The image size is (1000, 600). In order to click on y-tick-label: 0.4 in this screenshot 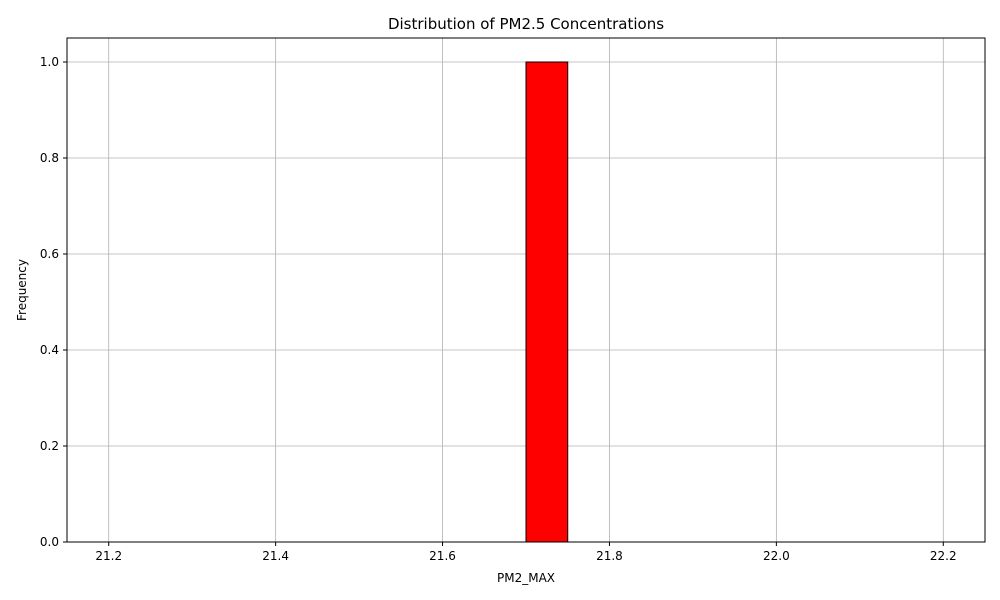, I will do `click(49, 350)`.